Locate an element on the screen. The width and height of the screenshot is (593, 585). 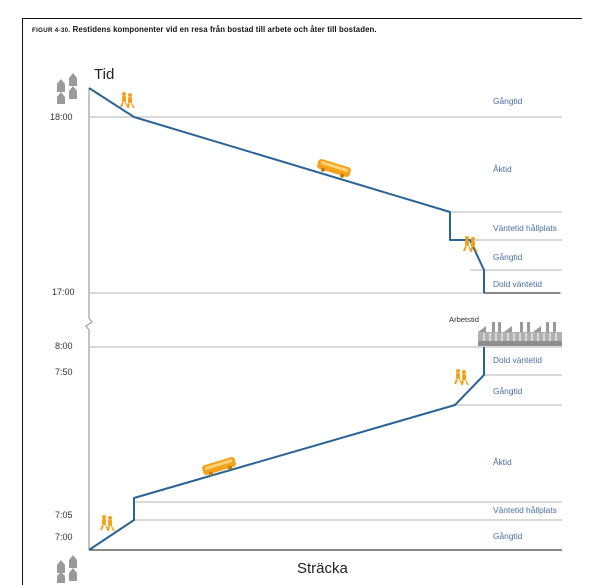
time-label: 8:00 is located at coordinates (64, 346).